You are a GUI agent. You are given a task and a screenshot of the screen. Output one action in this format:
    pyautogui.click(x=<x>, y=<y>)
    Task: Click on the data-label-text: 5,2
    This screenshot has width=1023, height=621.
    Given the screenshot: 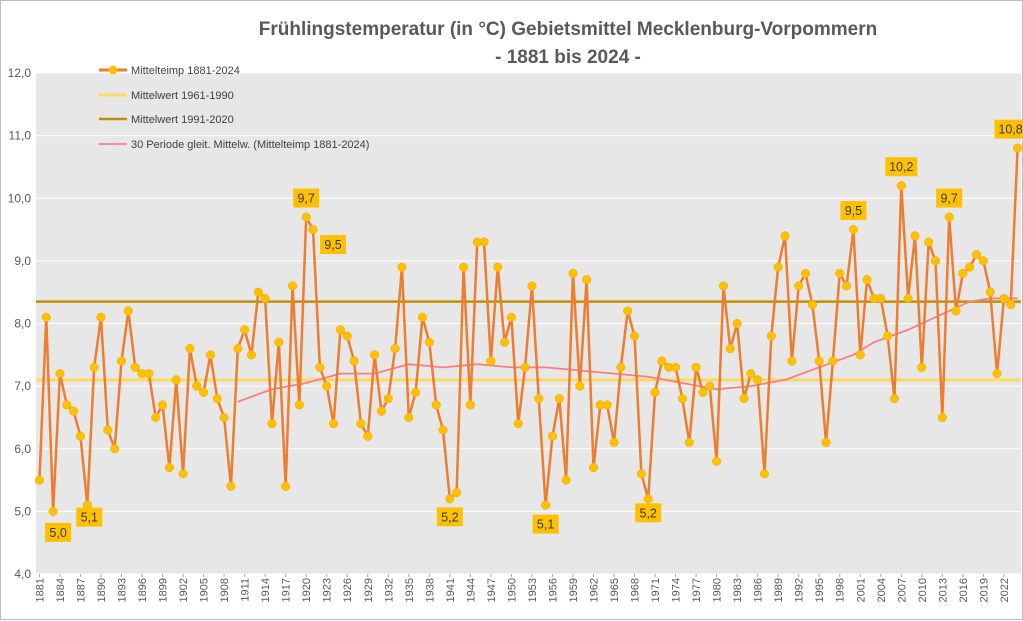 What is the action you would take?
    pyautogui.click(x=648, y=513)
    